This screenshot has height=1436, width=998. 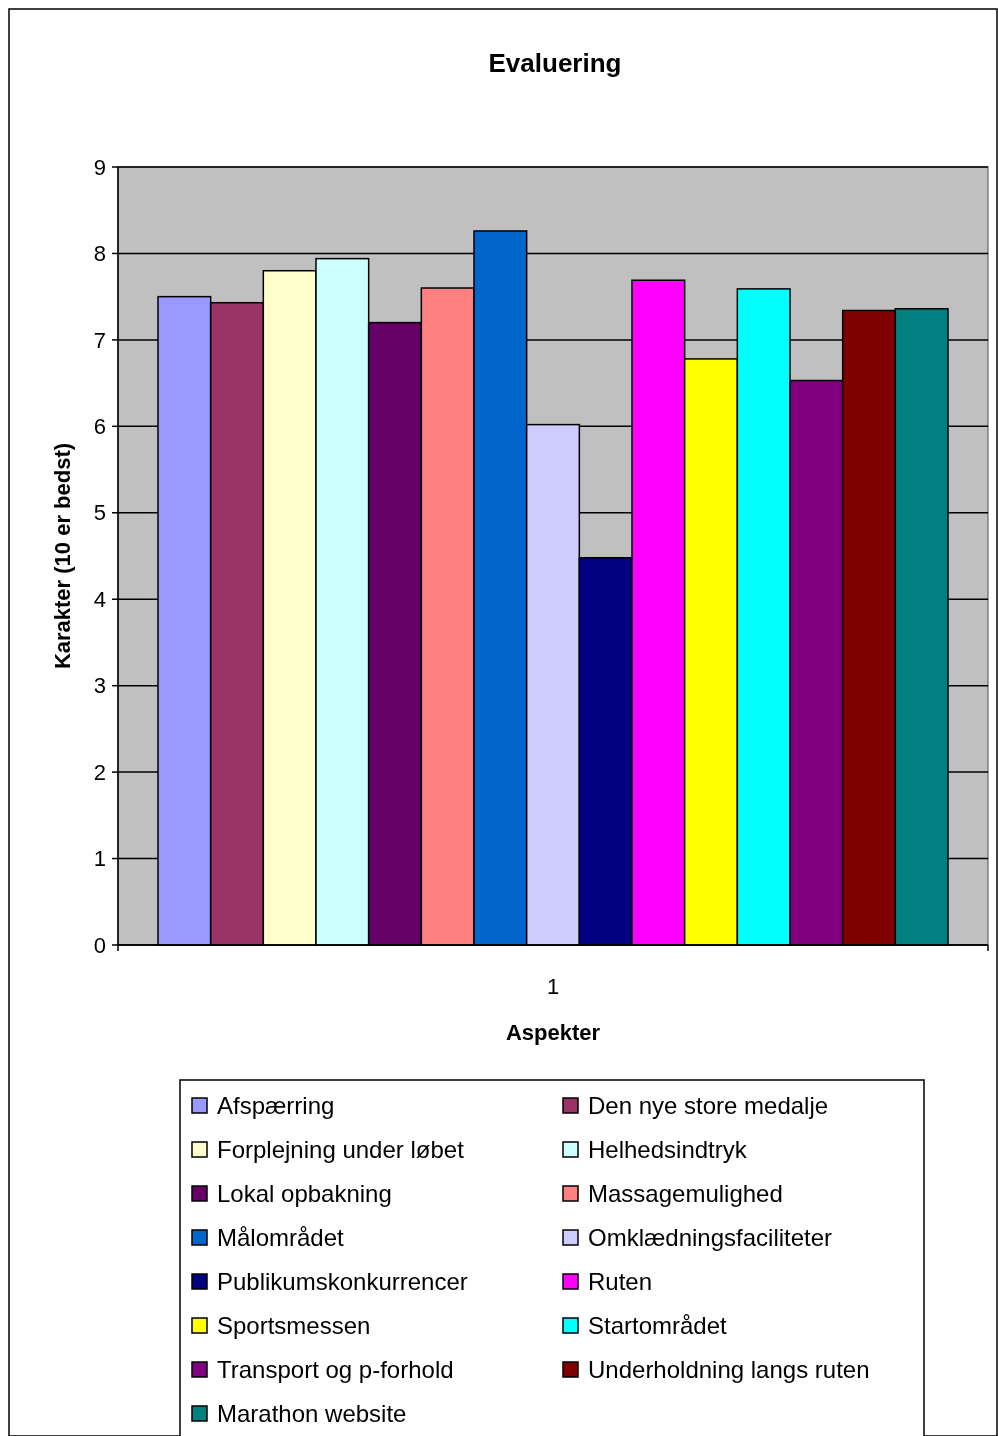 I want to click on legend-label: Publikumskonkurrencer, so click(x=342, y=1282).